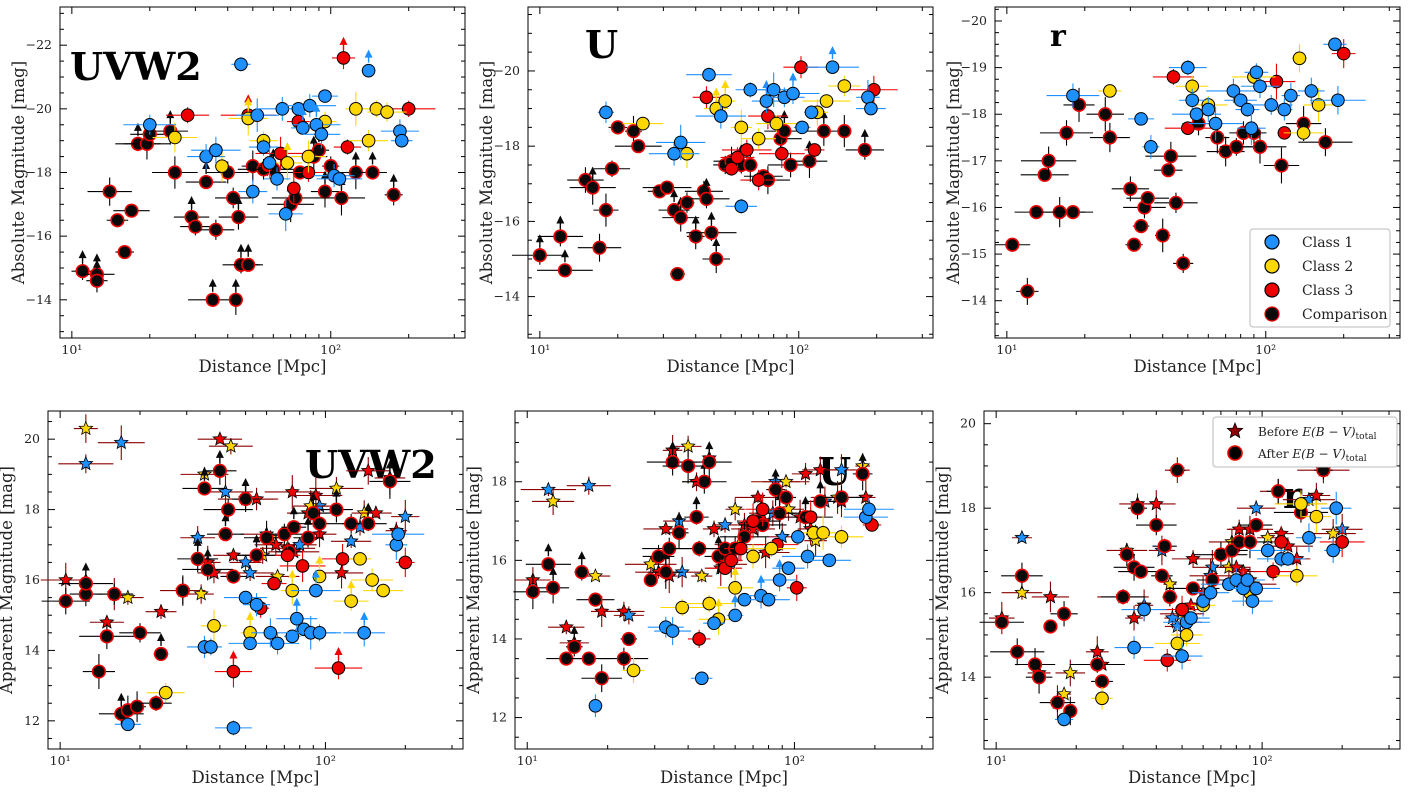 The image size is (1422, 793). Describe the element at coordinates (953, 173) in the screenshot. I see `y-axis-label: Absolute Magnitude [mag]` at that location.